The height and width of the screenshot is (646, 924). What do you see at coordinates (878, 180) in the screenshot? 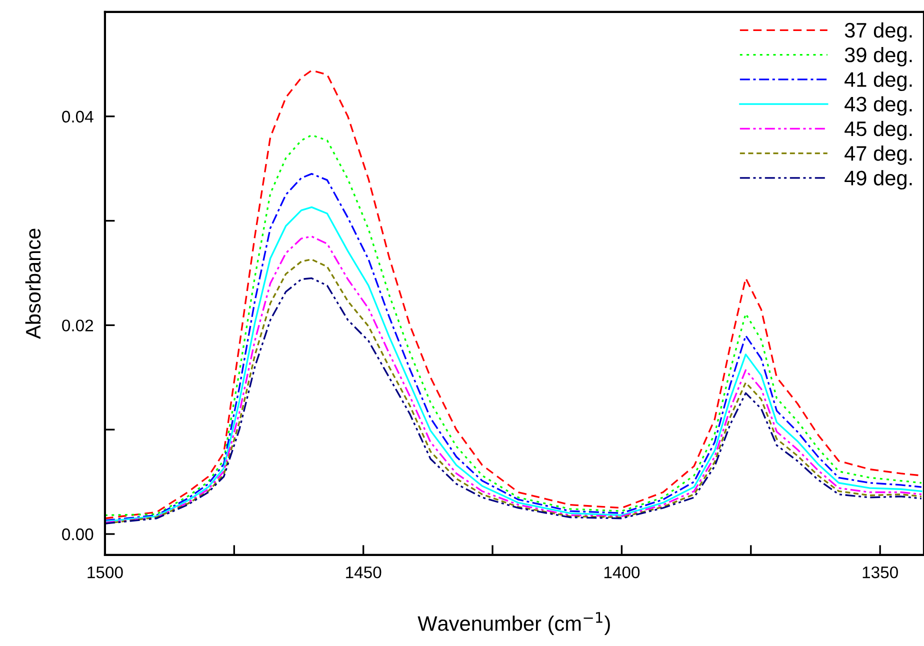
I see `legend-label: 49 deg.` at bounding box center [878, 180].